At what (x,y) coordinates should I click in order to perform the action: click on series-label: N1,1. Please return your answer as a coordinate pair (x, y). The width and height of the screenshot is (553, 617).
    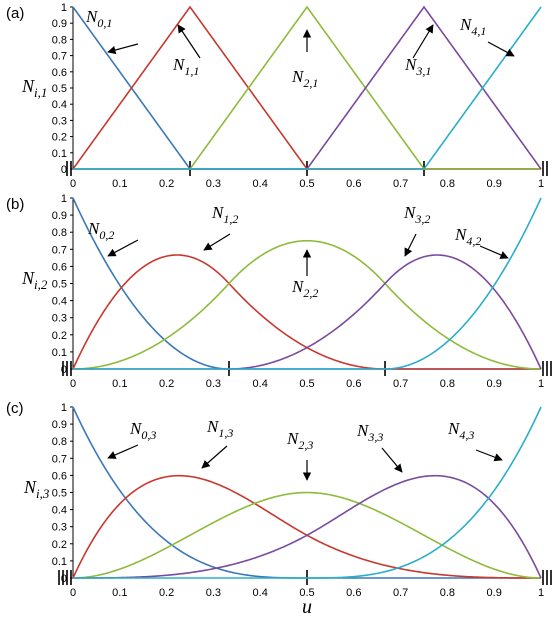
    Looking at the image, I should click on (185, 66).